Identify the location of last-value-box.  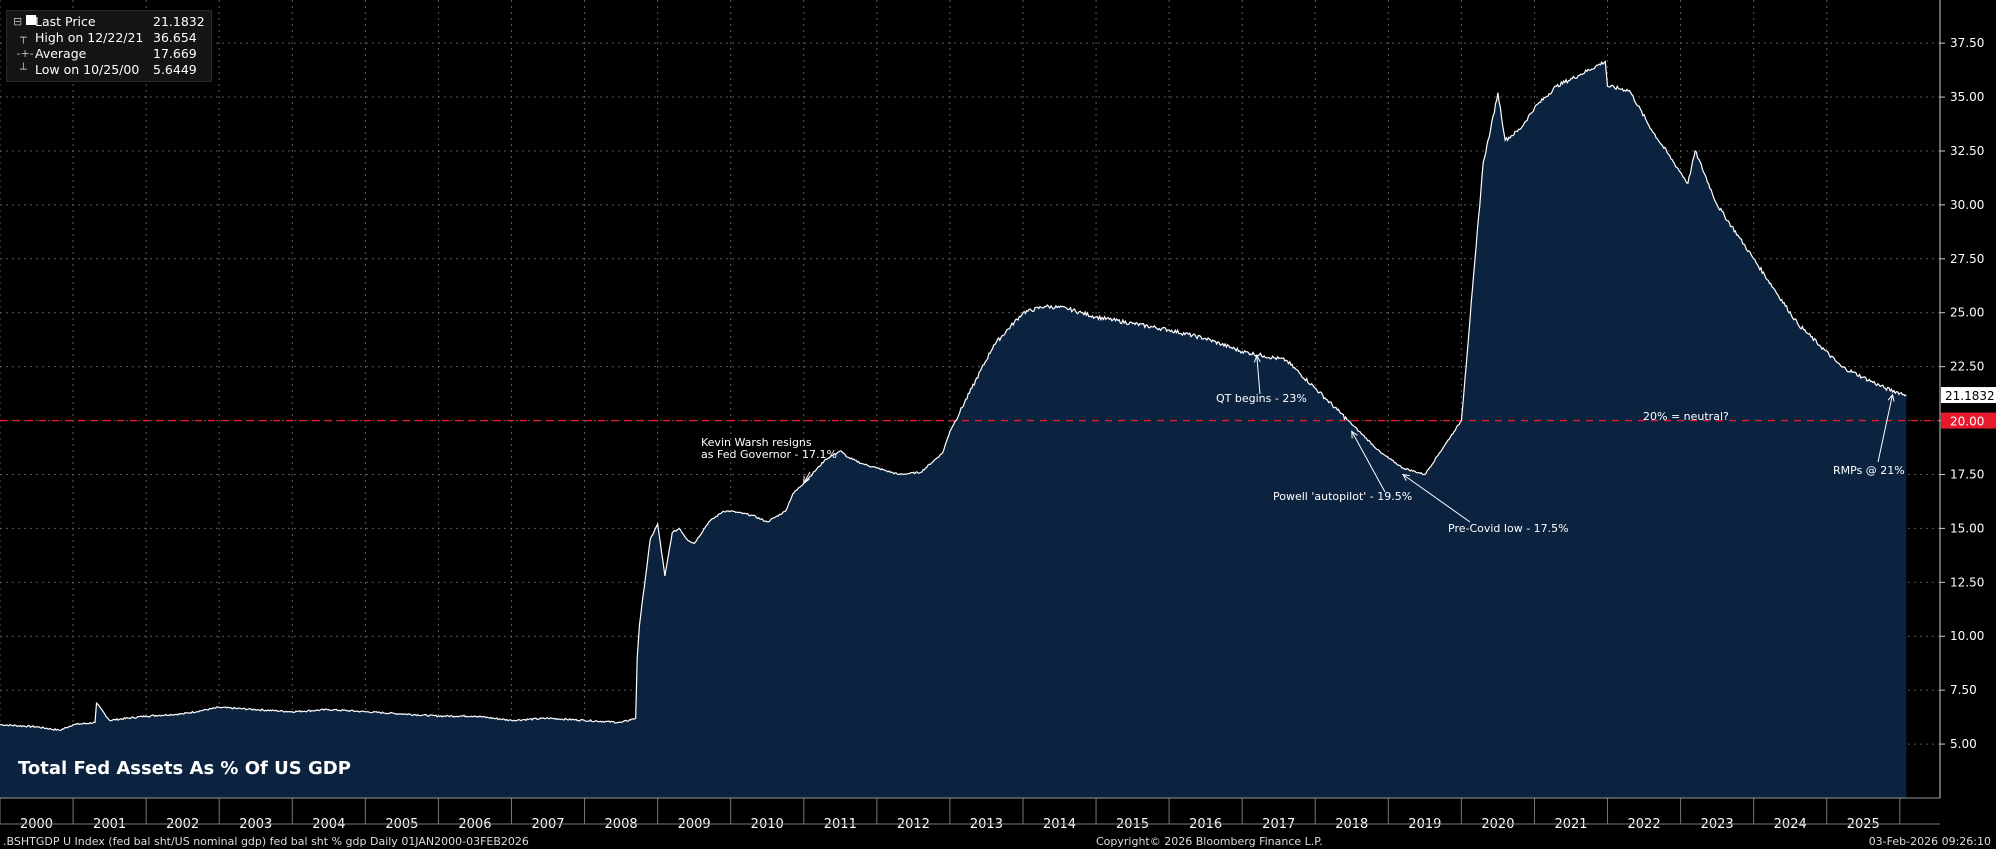
(1968, 395).